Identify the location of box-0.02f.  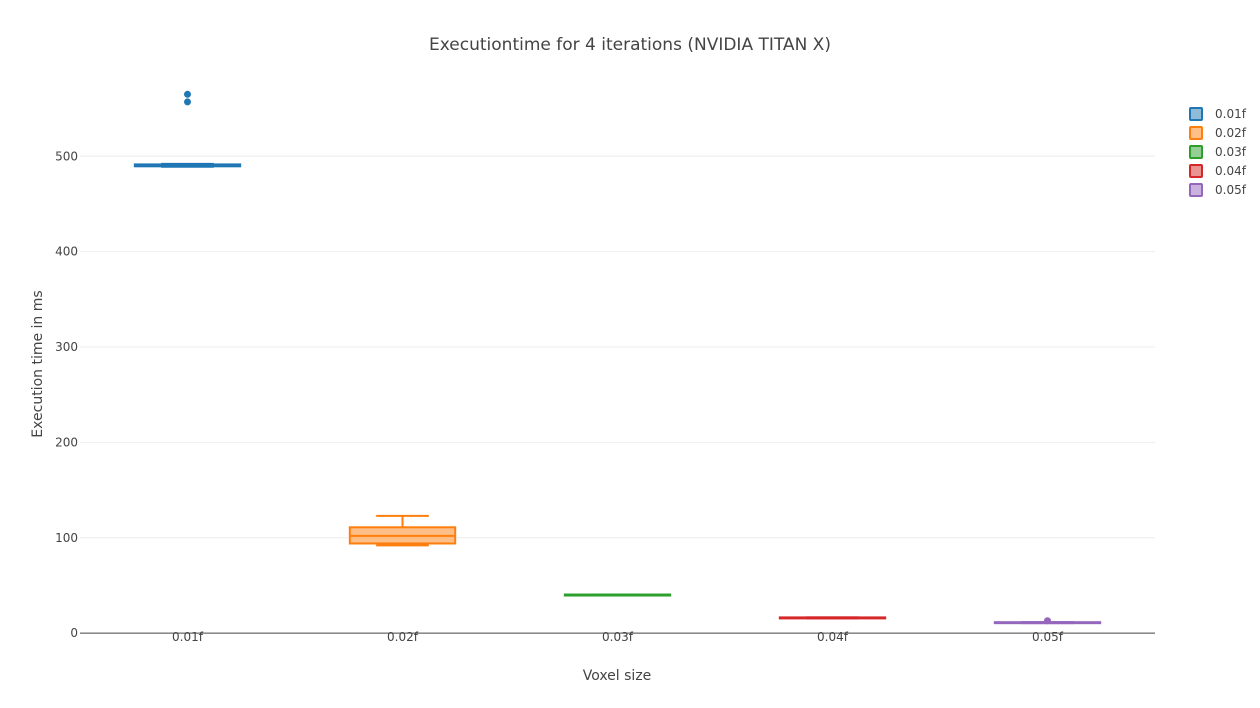
(402, 530).